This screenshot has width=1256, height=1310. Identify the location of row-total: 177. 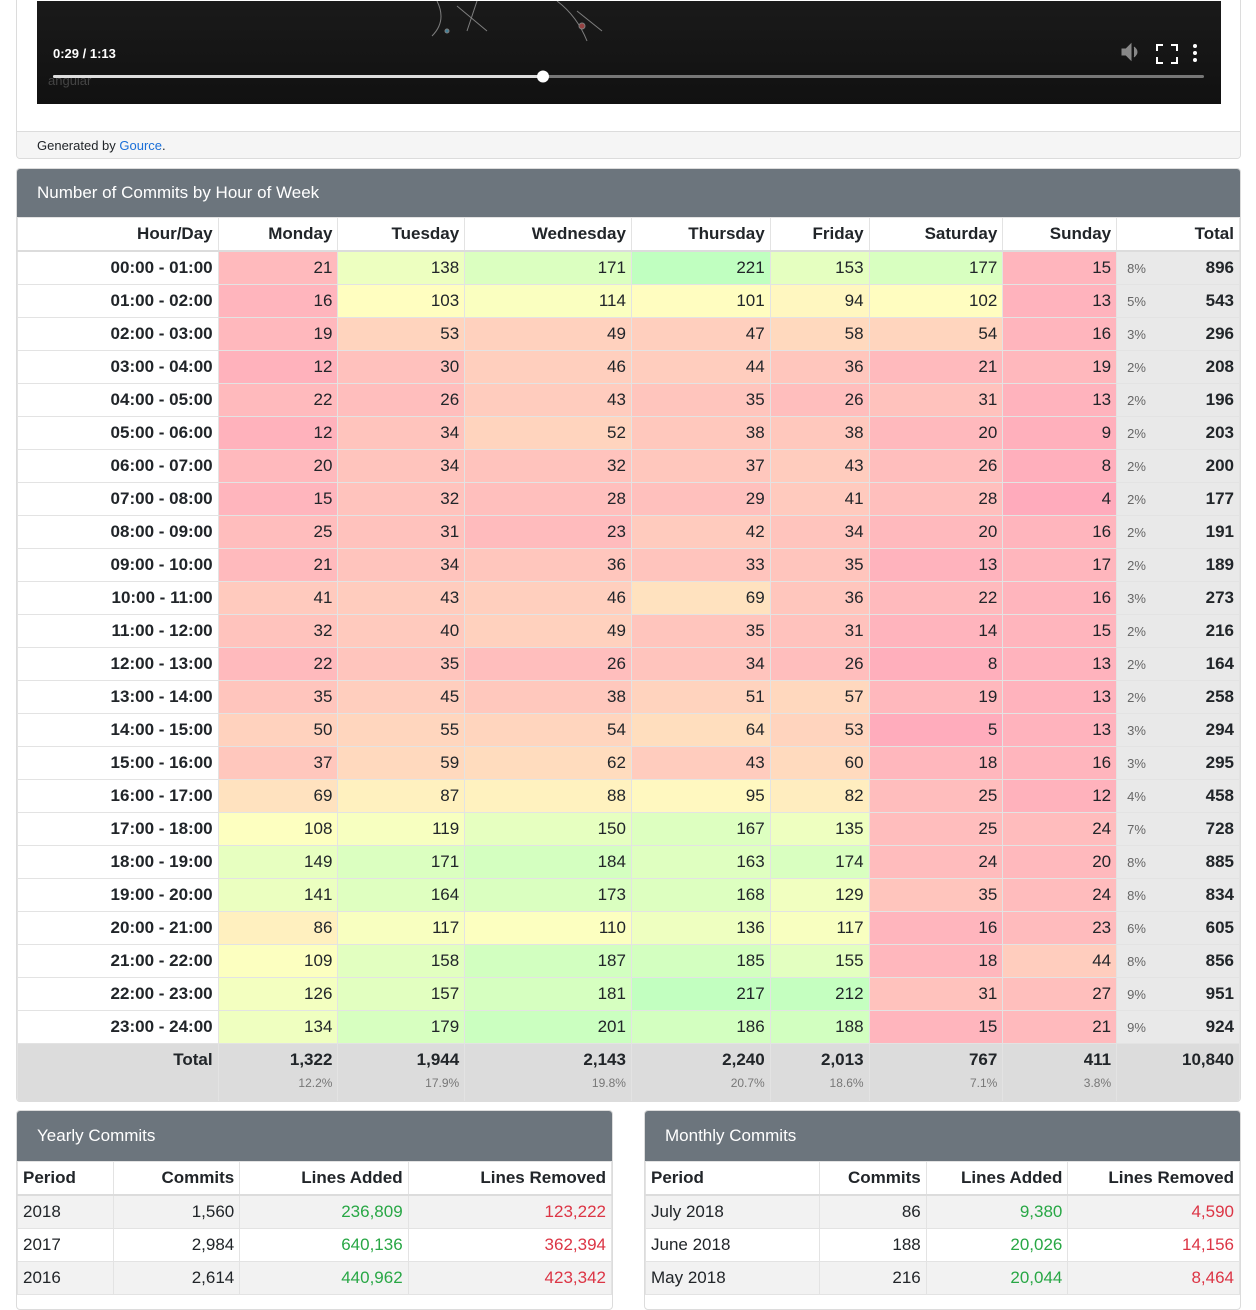
(1203, 499).